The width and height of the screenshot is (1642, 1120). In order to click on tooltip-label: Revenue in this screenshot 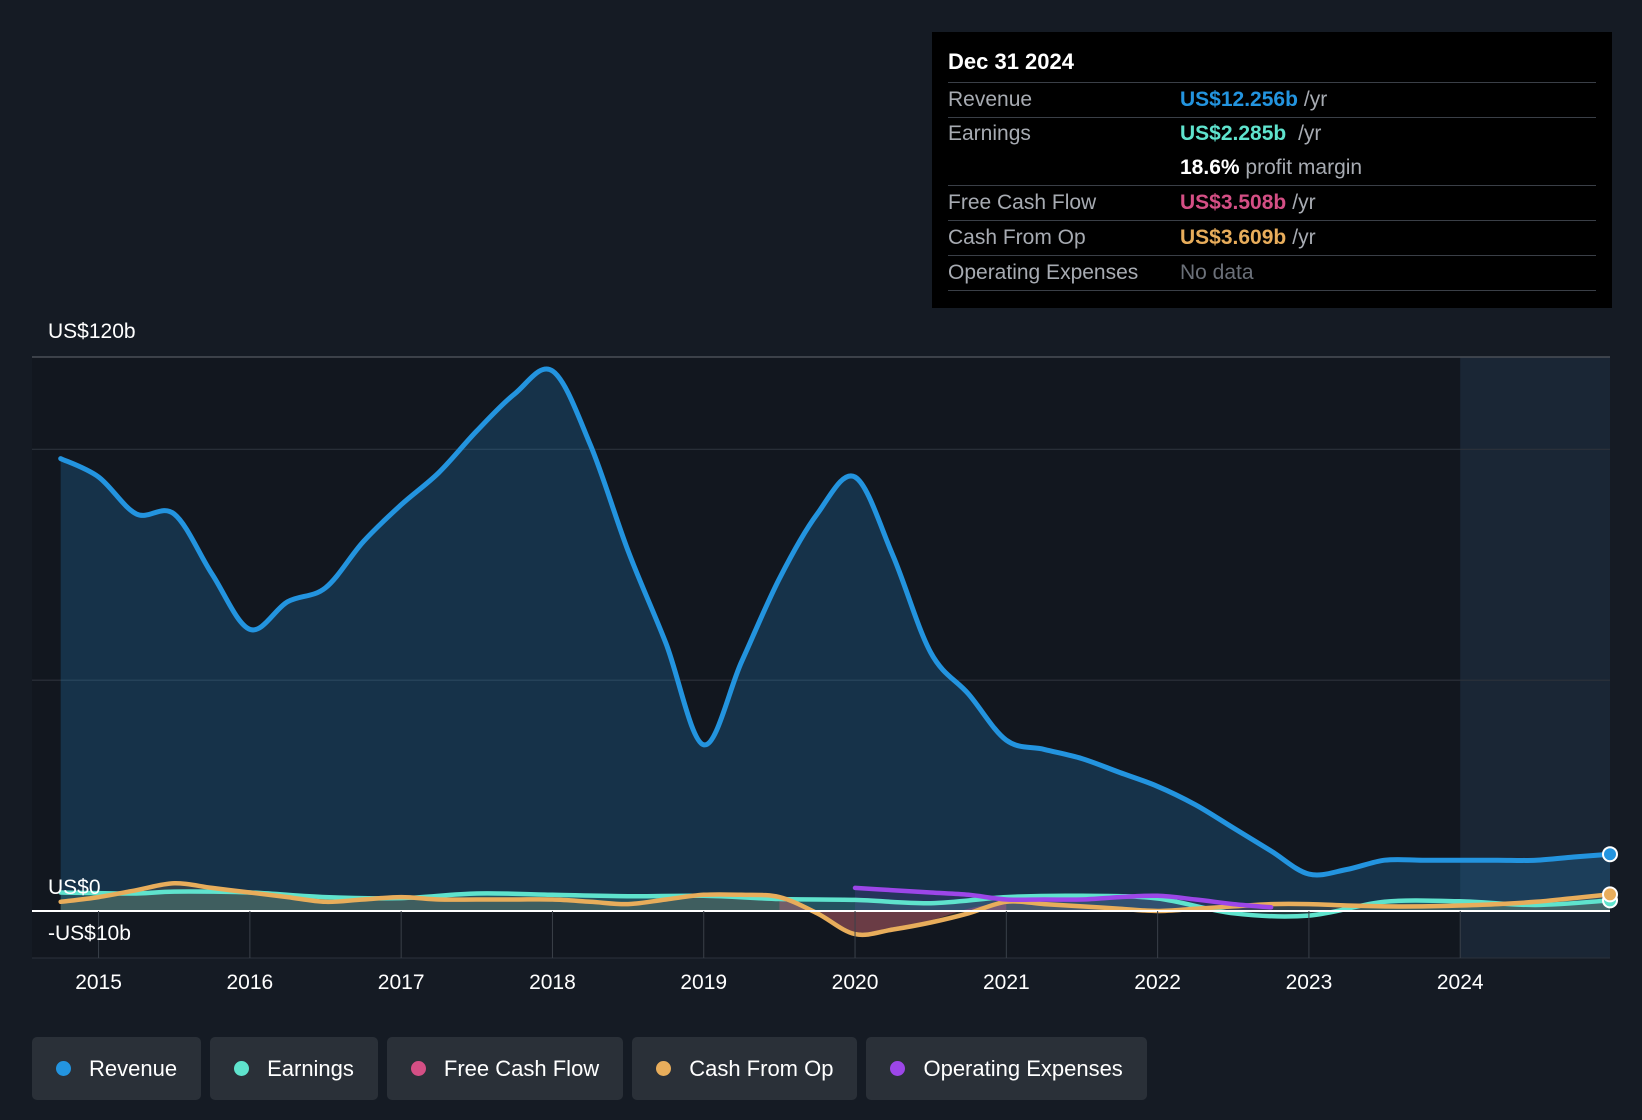, I will do `click(990, 99)`.